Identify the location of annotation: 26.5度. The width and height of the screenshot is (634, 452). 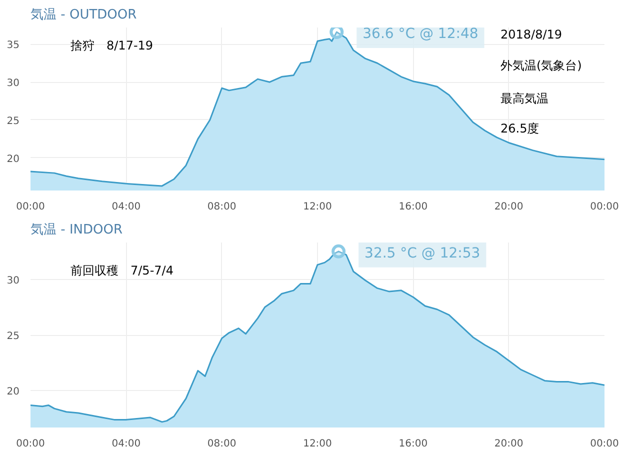
(520, 129).